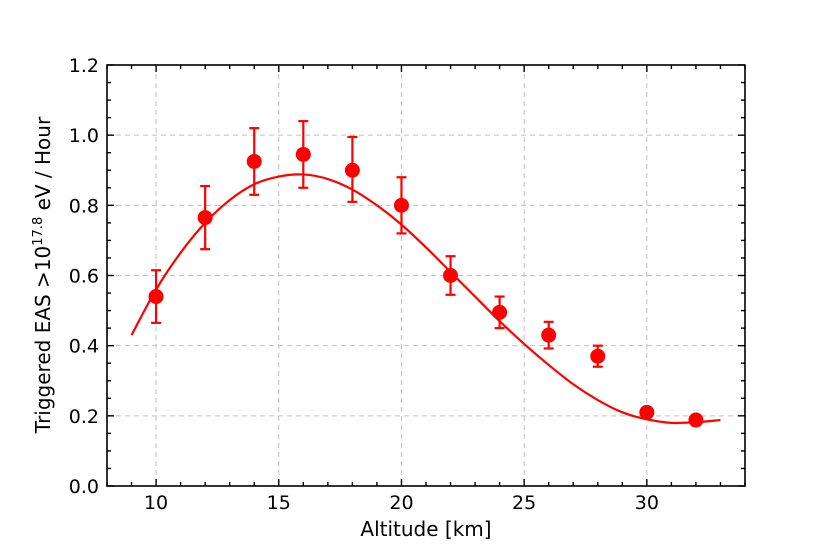  What do you see at coordinates (156, 503) in the screenshot?
I see `x-tick-label: 10` at bounding box center [156, 503].